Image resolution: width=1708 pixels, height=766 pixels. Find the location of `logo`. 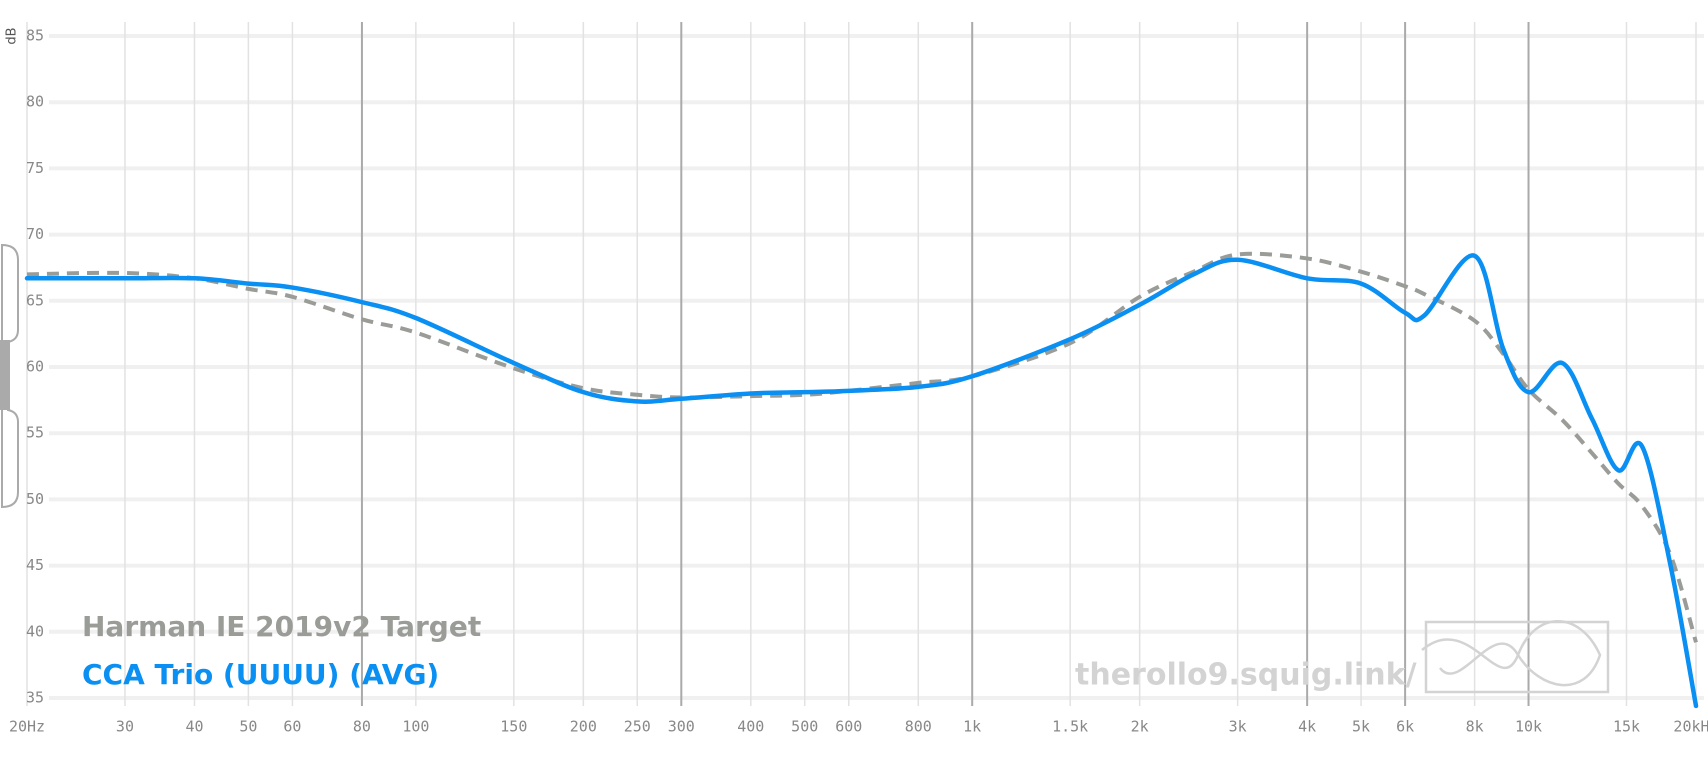

logo is located at coordinates (1515, 657).